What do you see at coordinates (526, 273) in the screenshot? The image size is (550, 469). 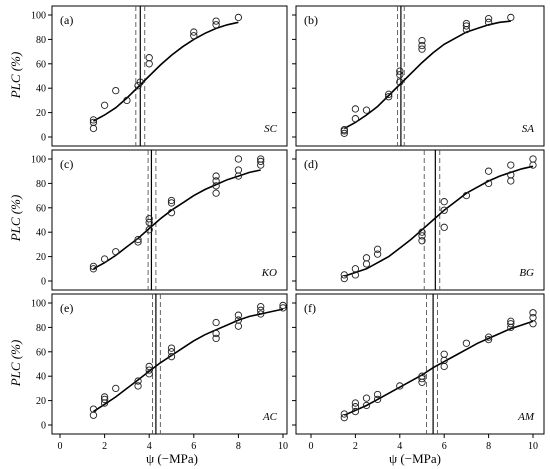 I see `site-label: BG` at bounding box center [526, 273].